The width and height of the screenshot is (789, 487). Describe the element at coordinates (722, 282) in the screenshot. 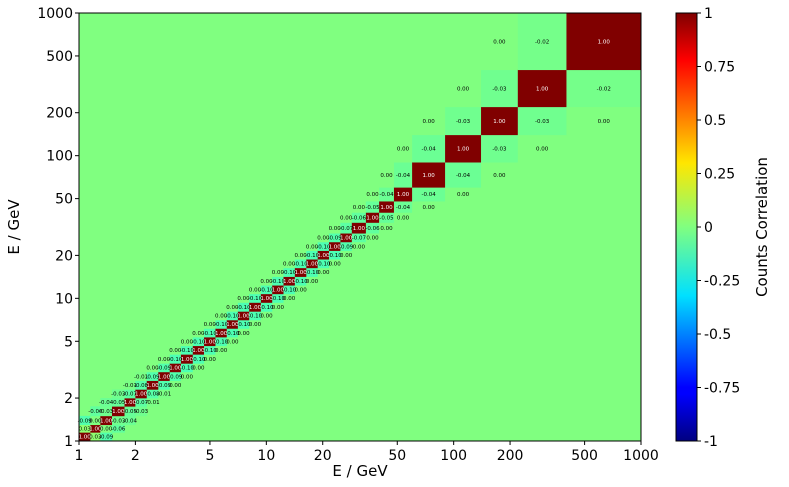

I see `colorbar-tick-label: -0.25` at that location.